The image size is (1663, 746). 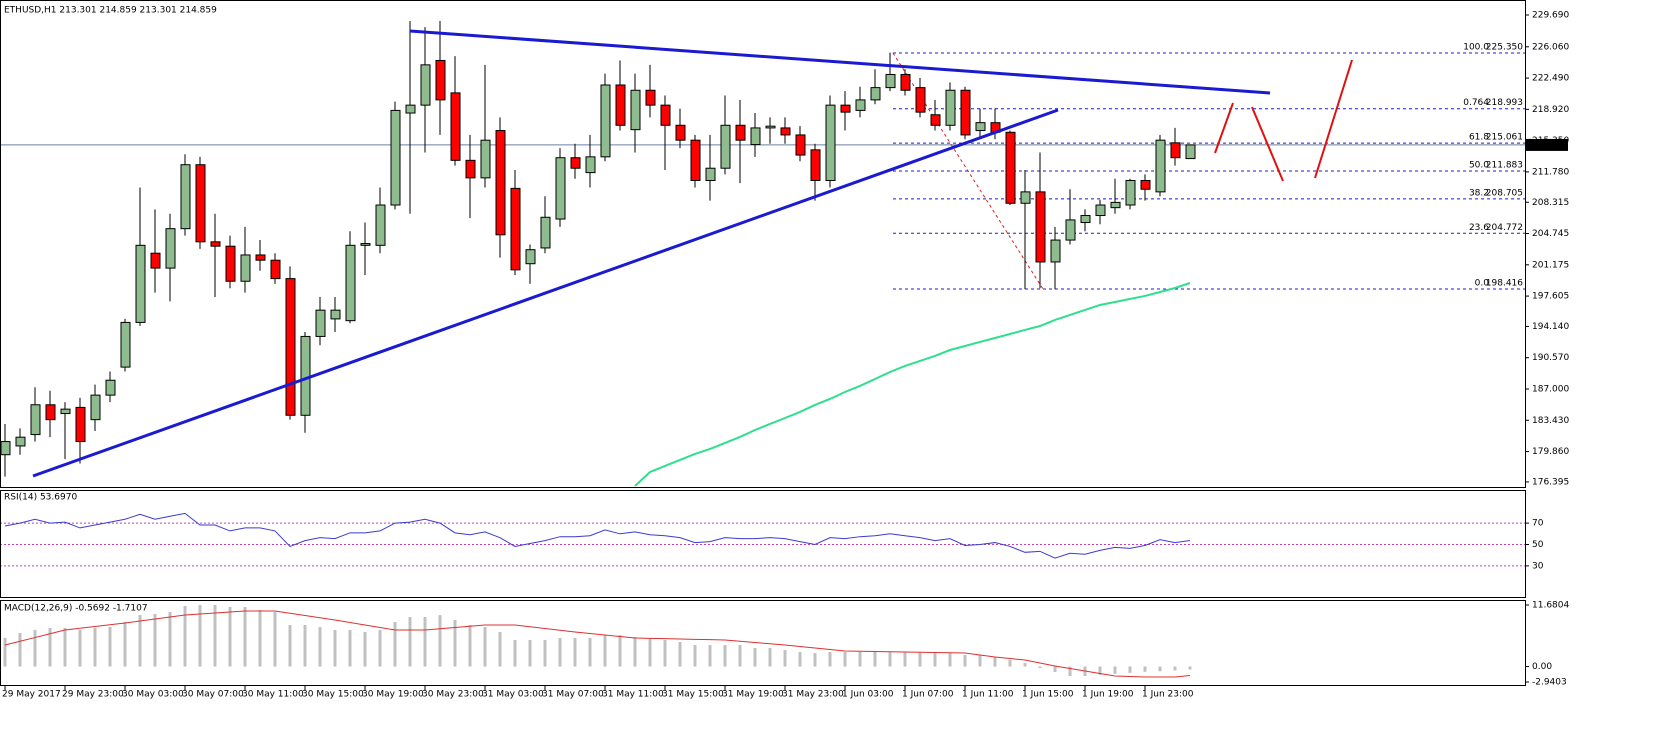 I want to click on y-tick-label: 190.570, so click(x=1550, y=358).